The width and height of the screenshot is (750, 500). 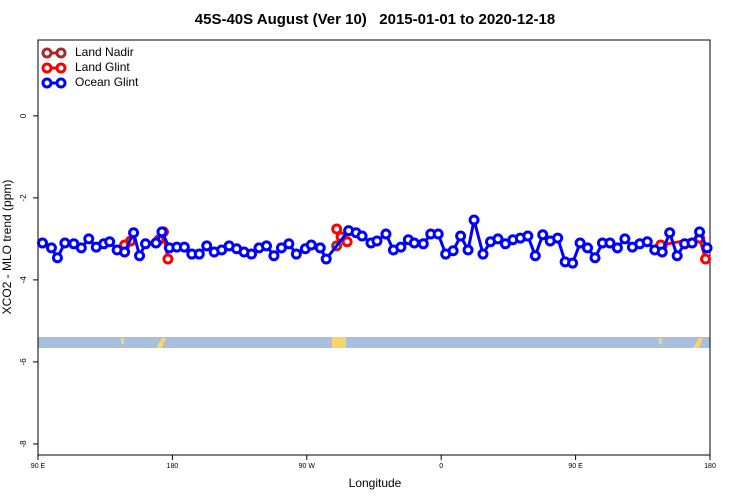 I want to click on y-axis-label: XCO2 - MLO trend (ppm), so click(x=7, y=247).